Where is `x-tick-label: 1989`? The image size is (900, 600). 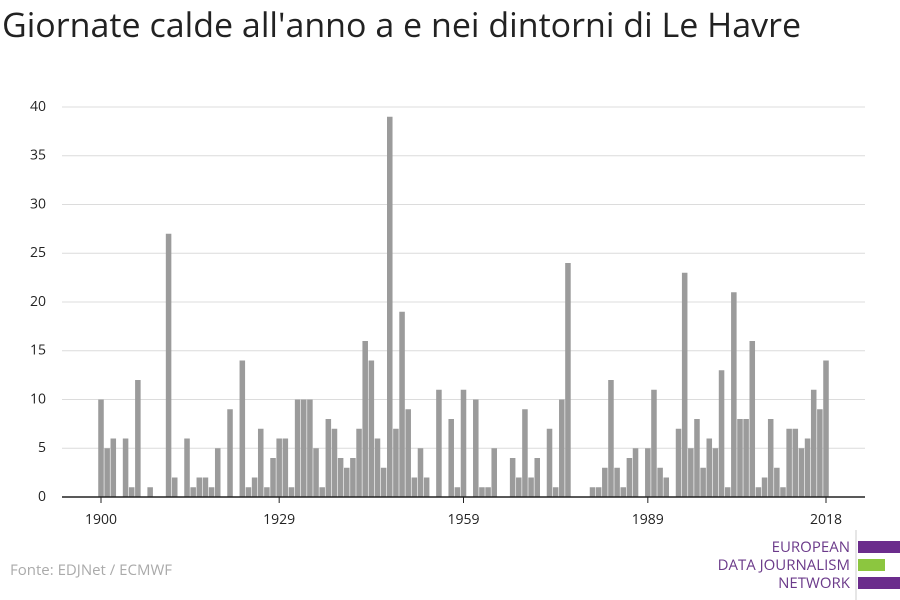 x-tick-label: 1989 is located at coordinates (648, 519).